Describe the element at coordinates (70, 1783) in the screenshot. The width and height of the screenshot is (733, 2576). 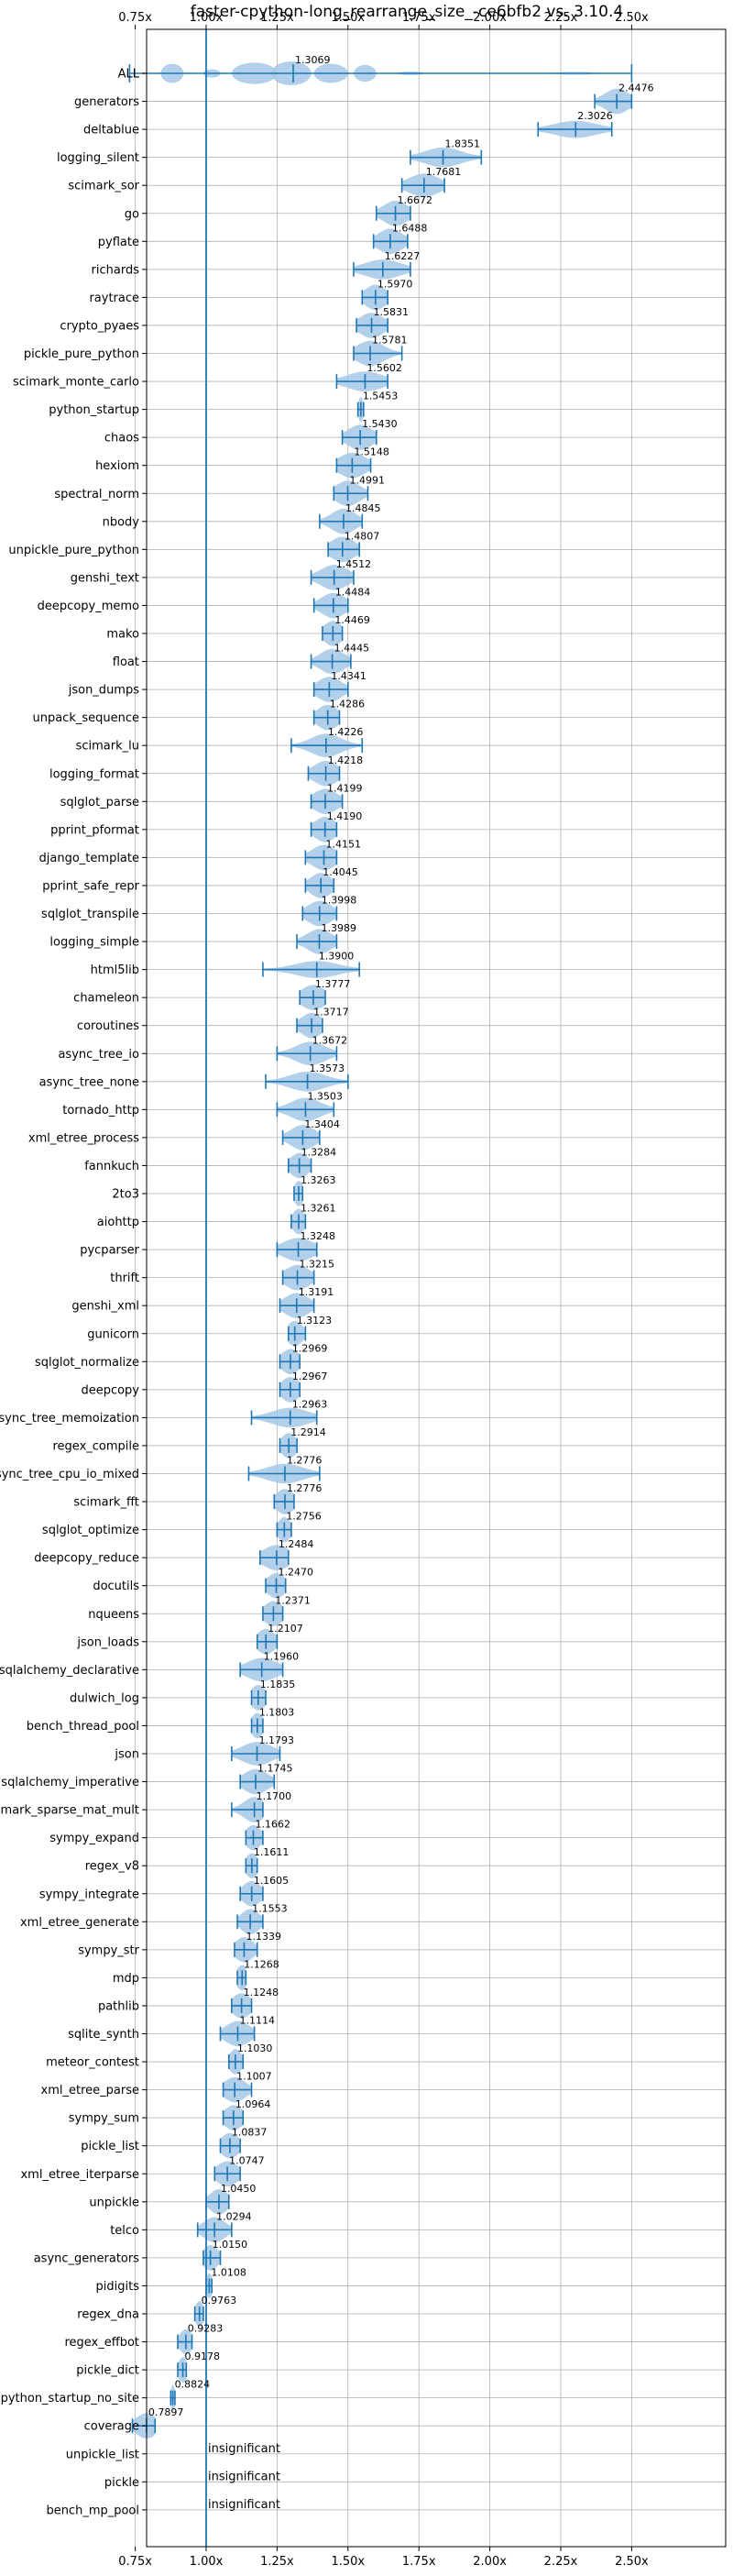
I see `category-label: sqlalchemy_imperative` at that location.